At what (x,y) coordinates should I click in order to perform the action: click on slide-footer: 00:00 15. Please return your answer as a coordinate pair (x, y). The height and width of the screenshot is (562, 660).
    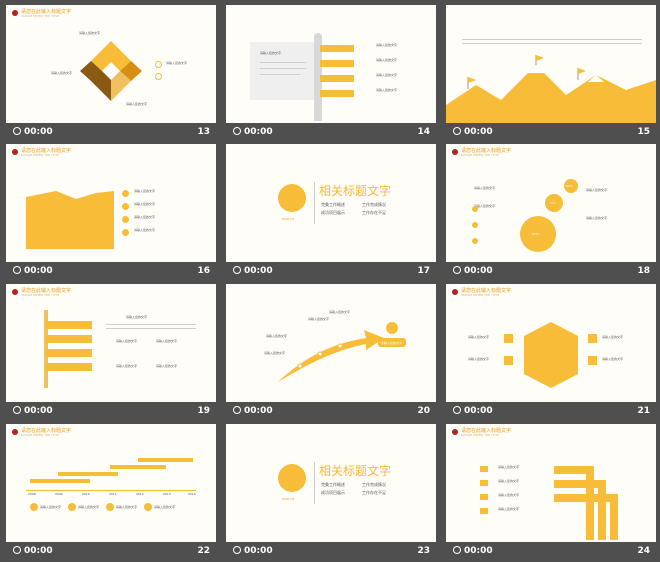
    Looking at the image, I should click on (551, 133).